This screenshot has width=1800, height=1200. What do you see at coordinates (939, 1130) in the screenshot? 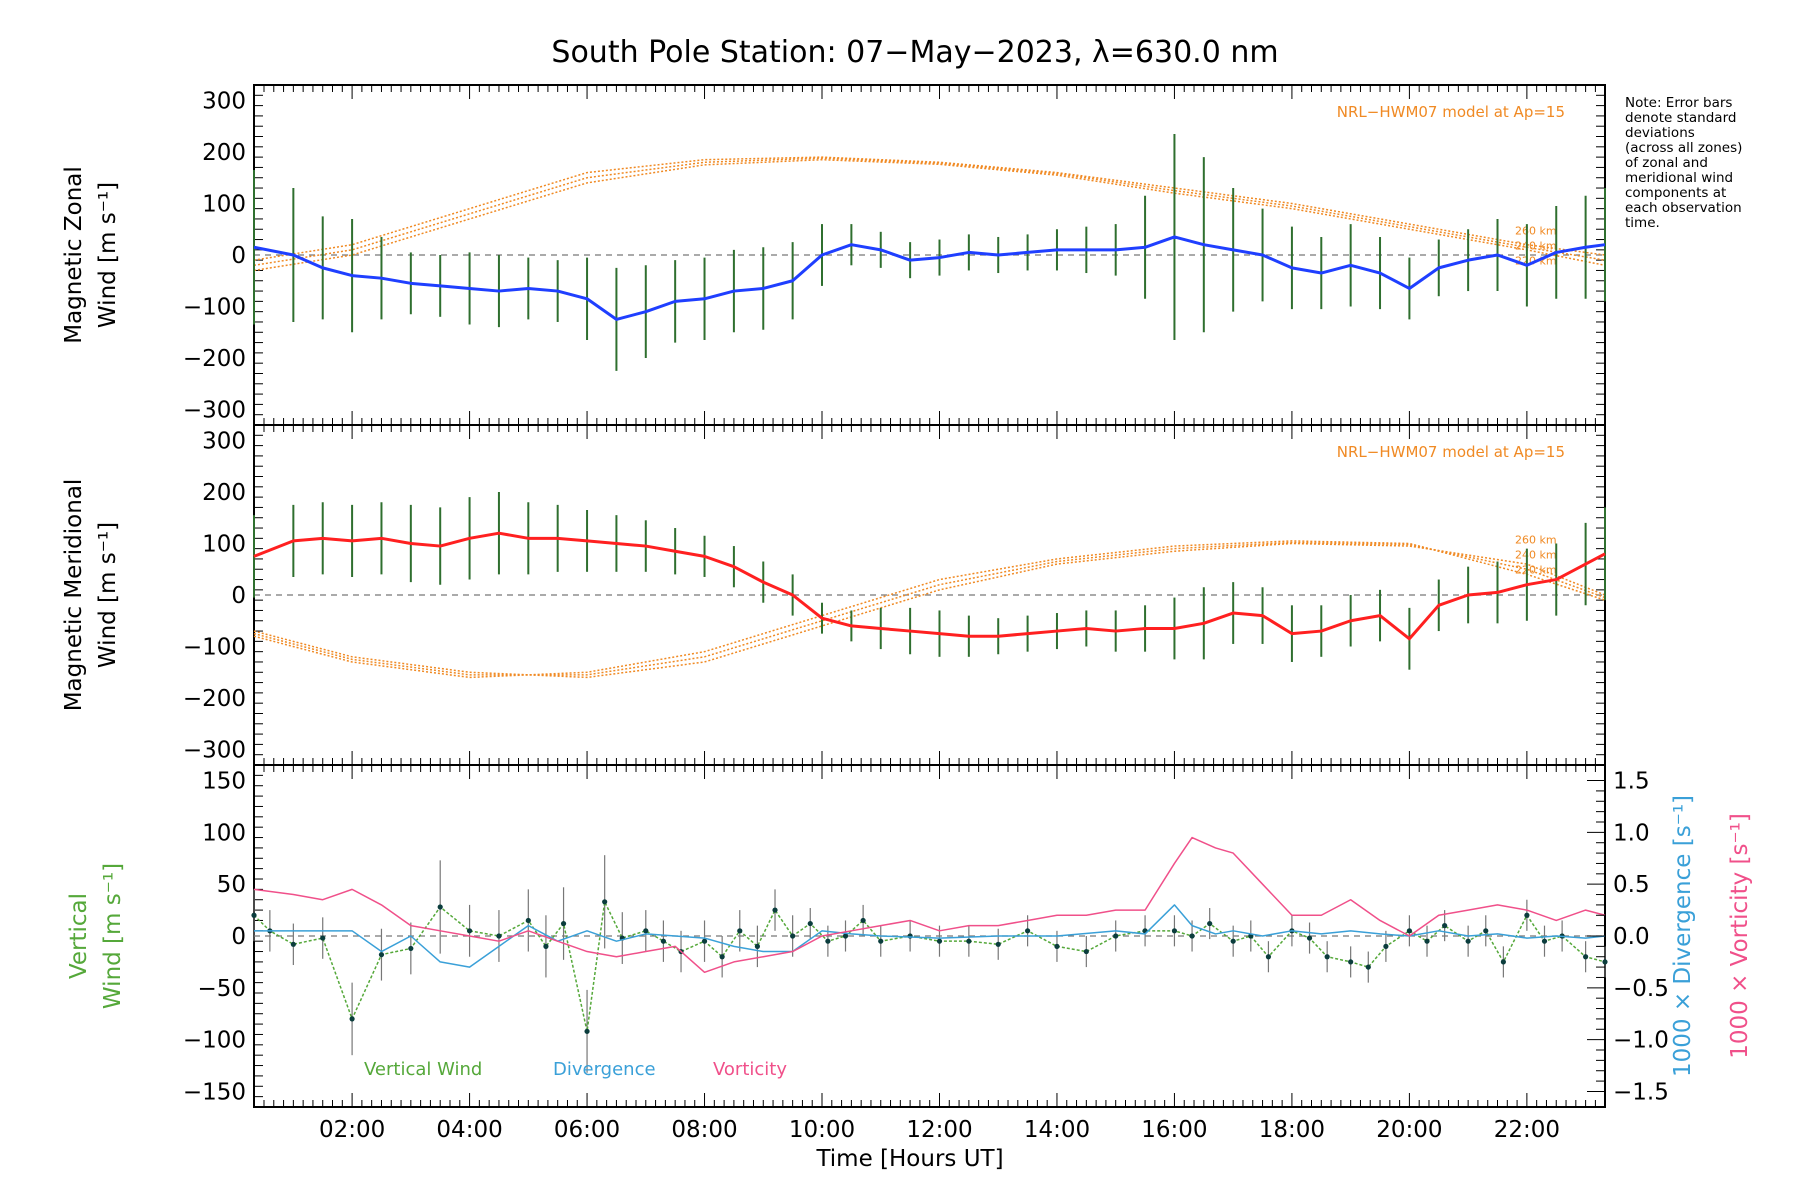
I see `x-tick-label: 12:00` at bounding box center [939, 1130].